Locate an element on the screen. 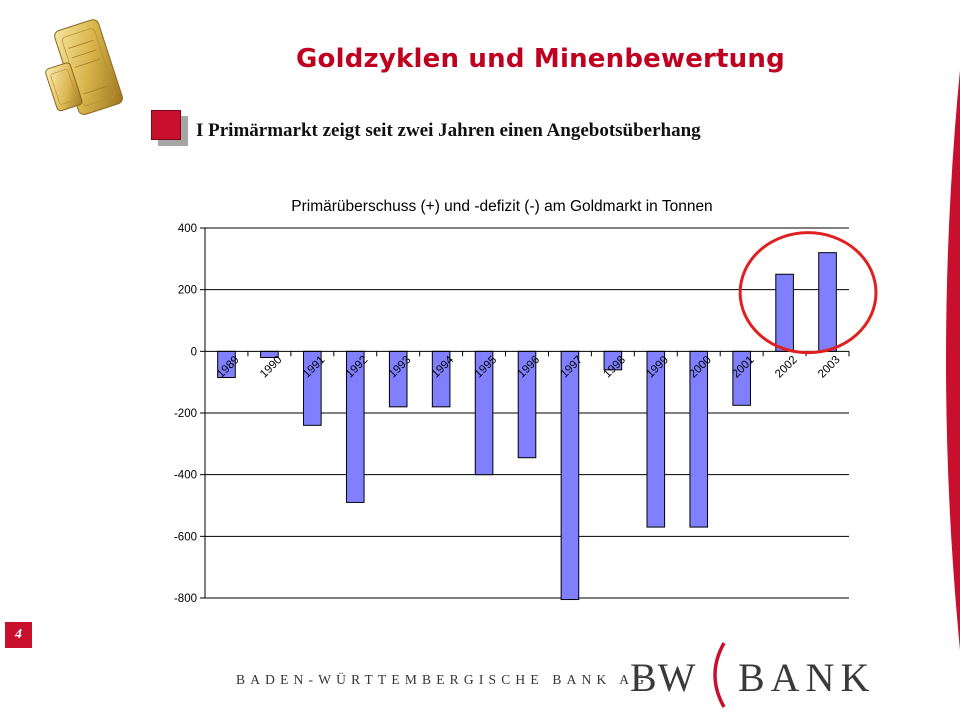  logo-bracket-icon is located at coordinates (719, 675).